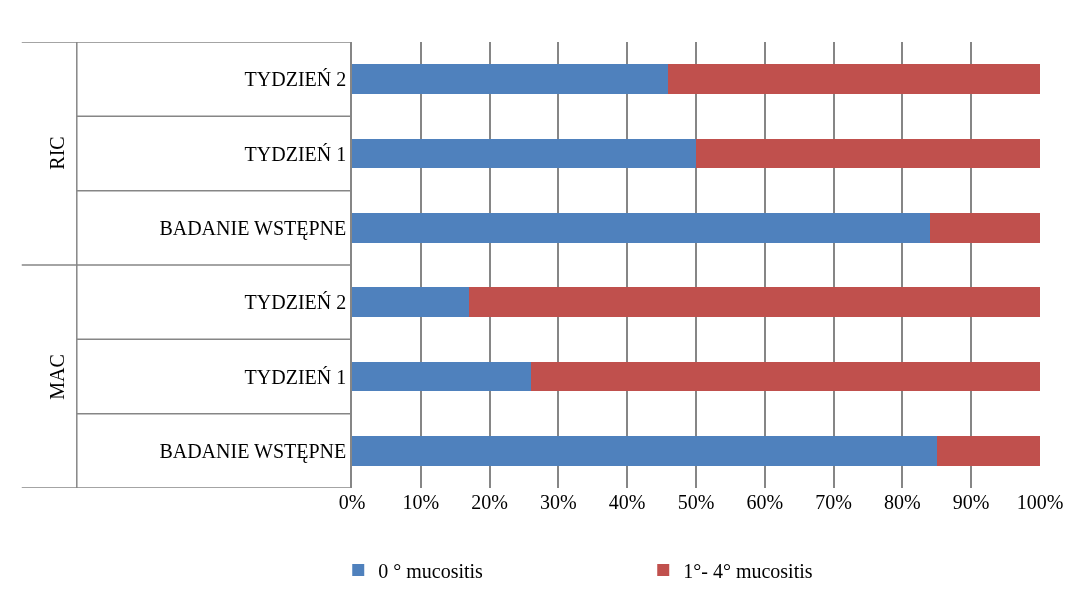 The image size is (1086, 610). Describe the element at coordinates (833, 502) in the screenshot. I see `x-tick-label: 70%` at that location.